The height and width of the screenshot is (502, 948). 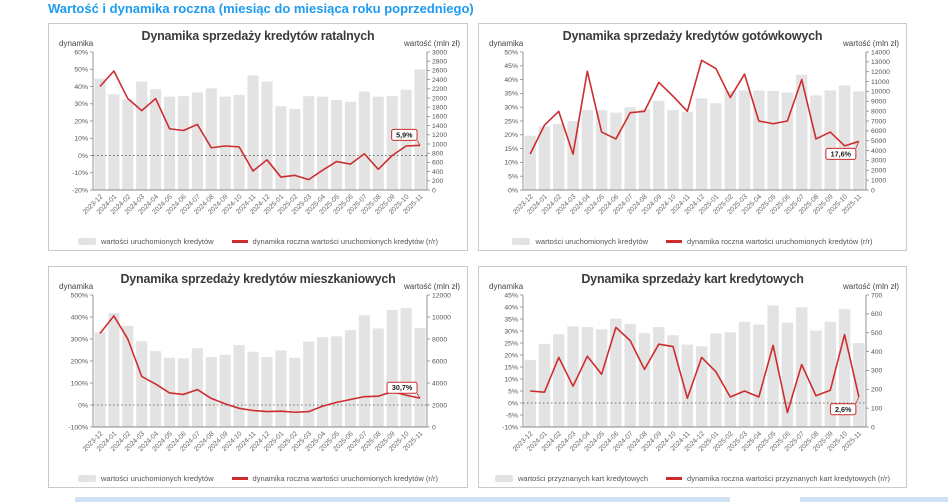 What do you see at coordinates (439, 89) in the screenshot?
I see `right-tick-label: 2200` at bounding box center [439, 89].